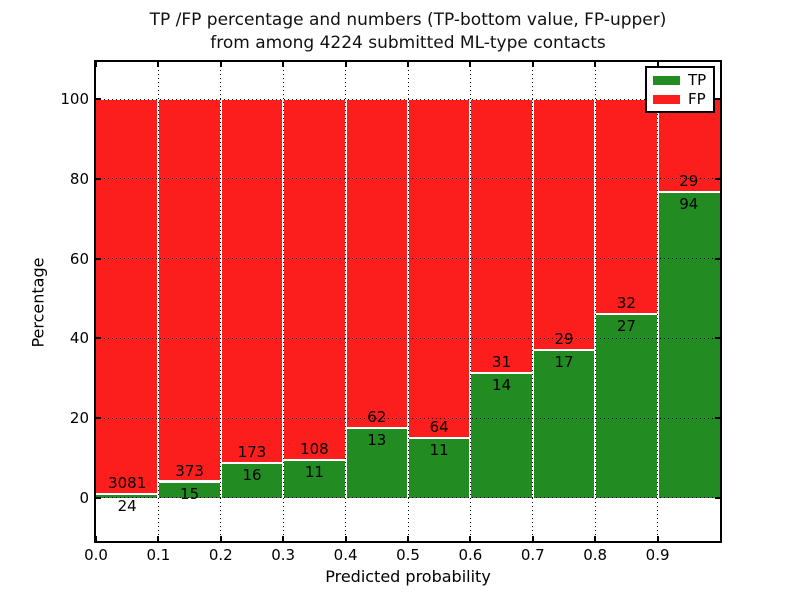  I want to click on x-tick-label: 0.1, so click(158, 555).